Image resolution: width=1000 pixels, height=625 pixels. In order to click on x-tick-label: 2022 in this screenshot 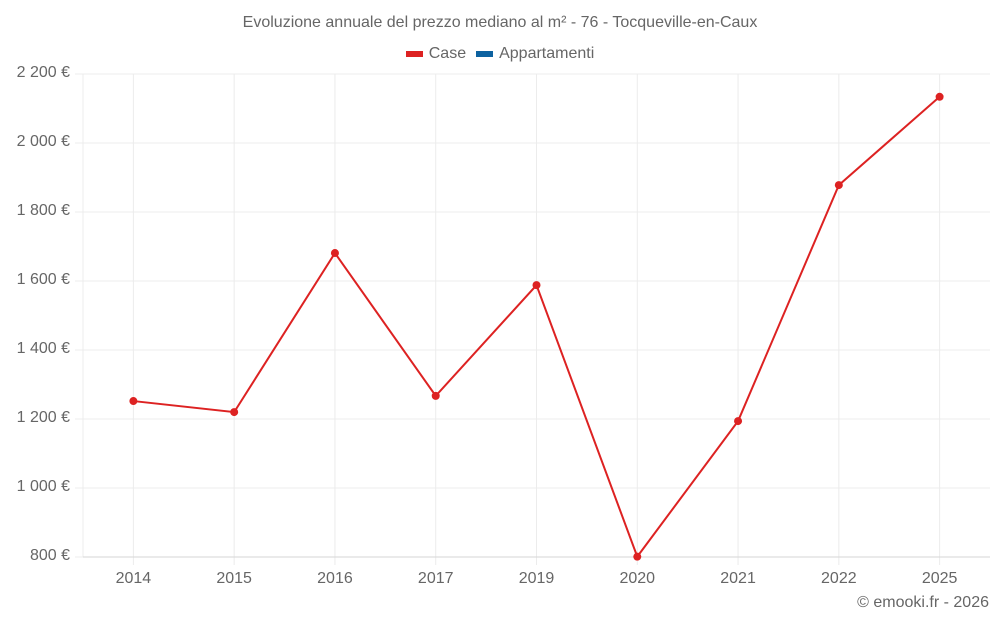, I will do `click(839, 578)`.